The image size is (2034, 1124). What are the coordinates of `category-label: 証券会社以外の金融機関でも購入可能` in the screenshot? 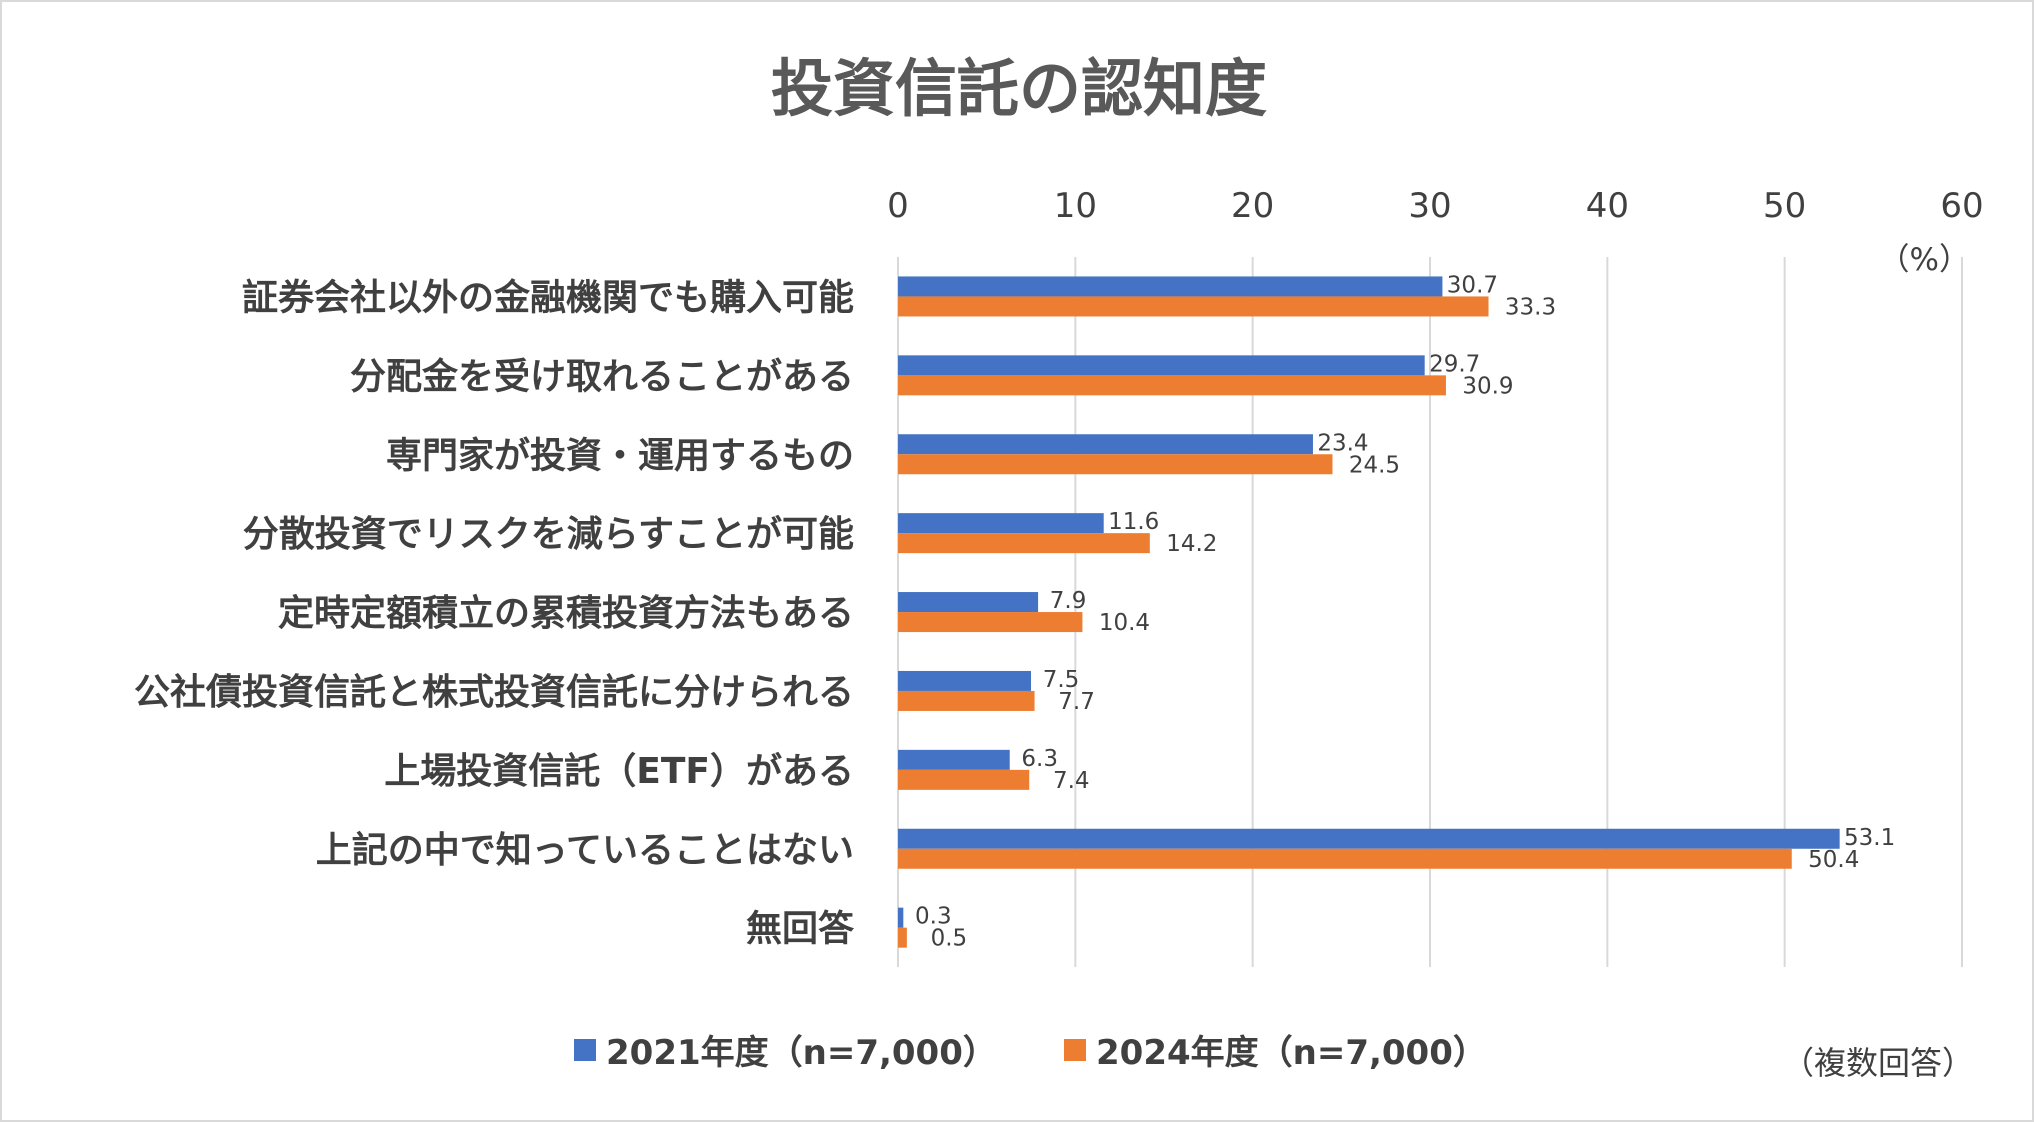 It's located at (548, 297).